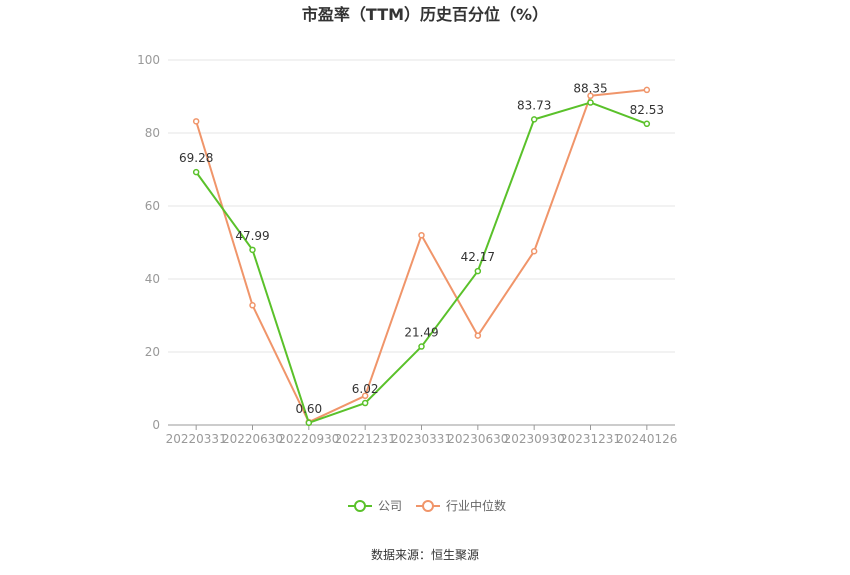 The width and height of the screenshot is (850, 575). What do you see at coordinates (534, 105) in the screenshot?
I see `data-label: 83.73` at bounding box center [534, 105].